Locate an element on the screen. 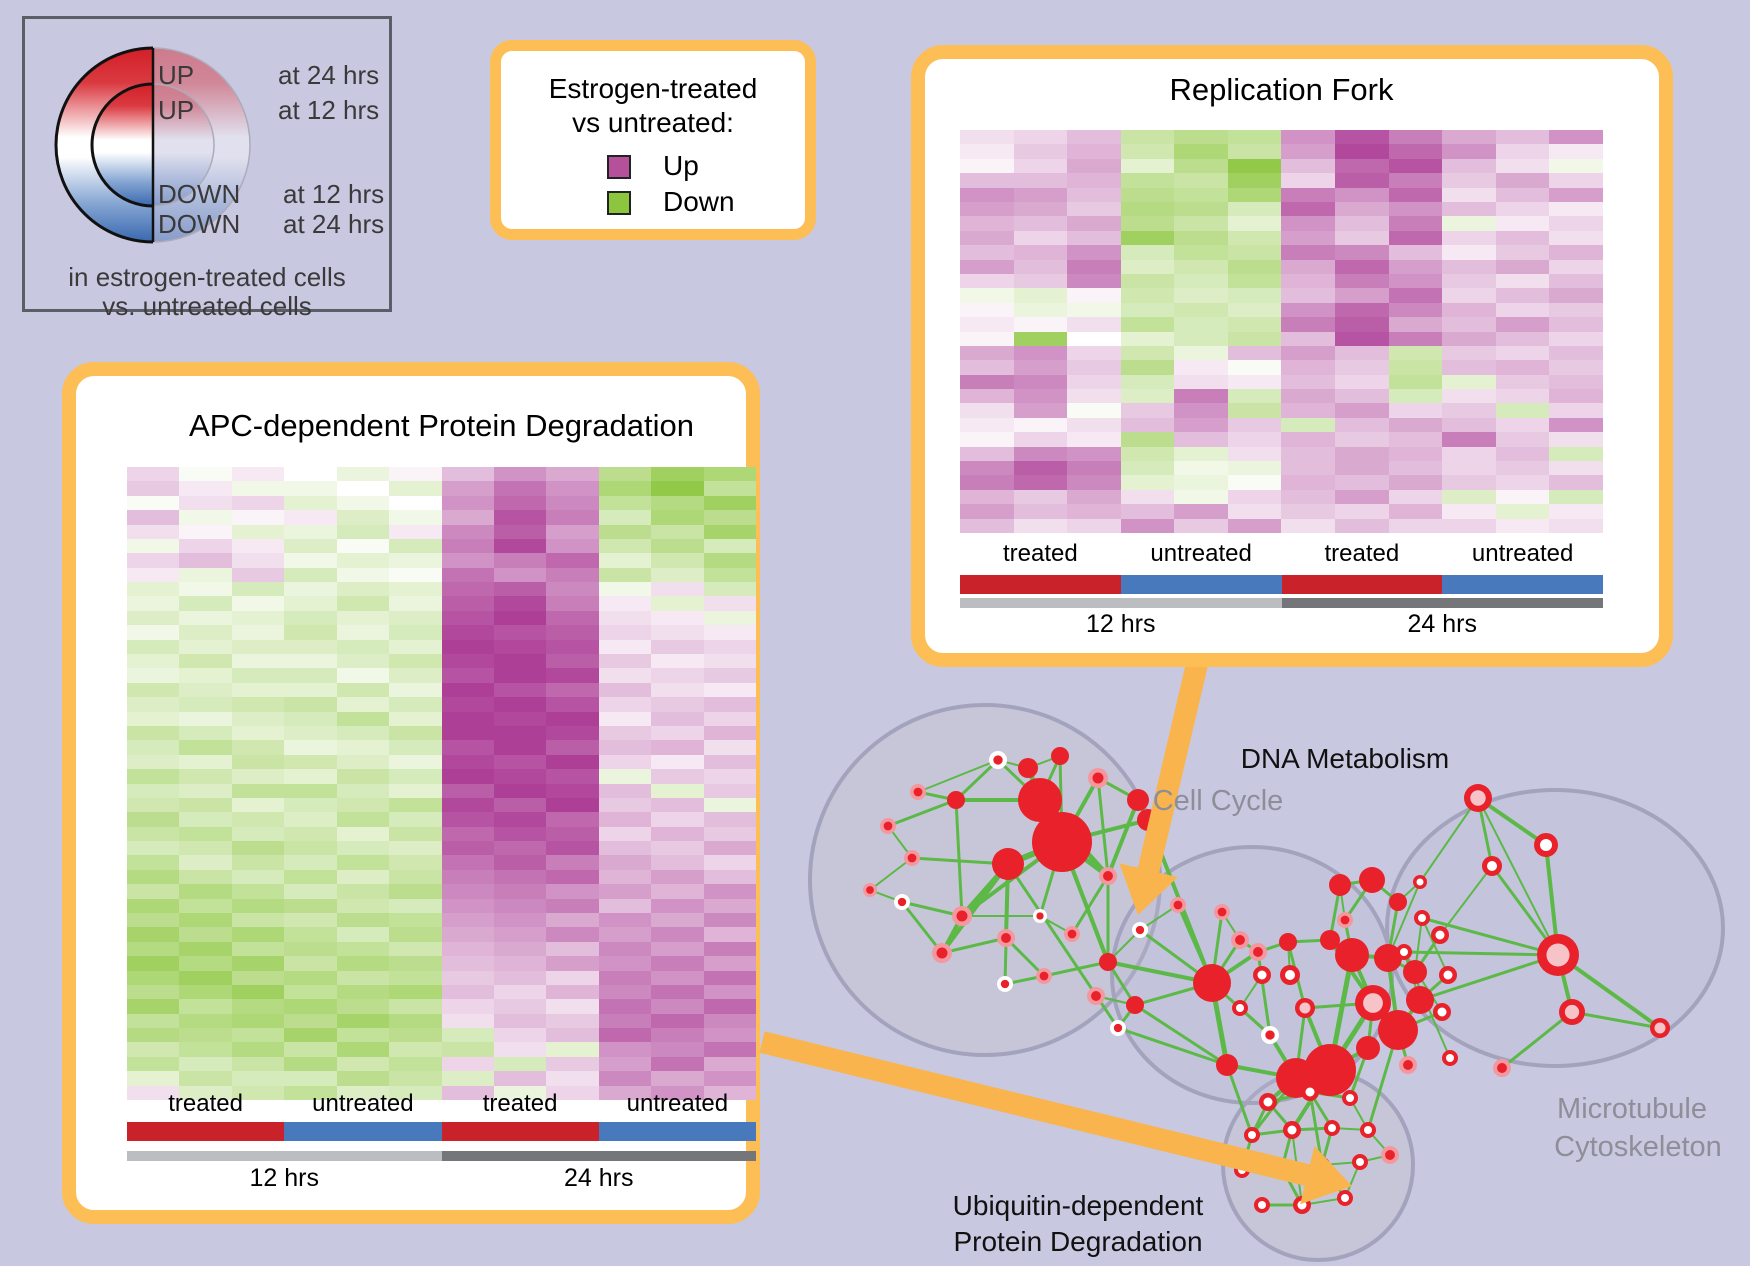 This screenshot has width=1750, height=1279. ring-legend-footer-1: in estrogen-treated cells is located at coordinates (207, 277).